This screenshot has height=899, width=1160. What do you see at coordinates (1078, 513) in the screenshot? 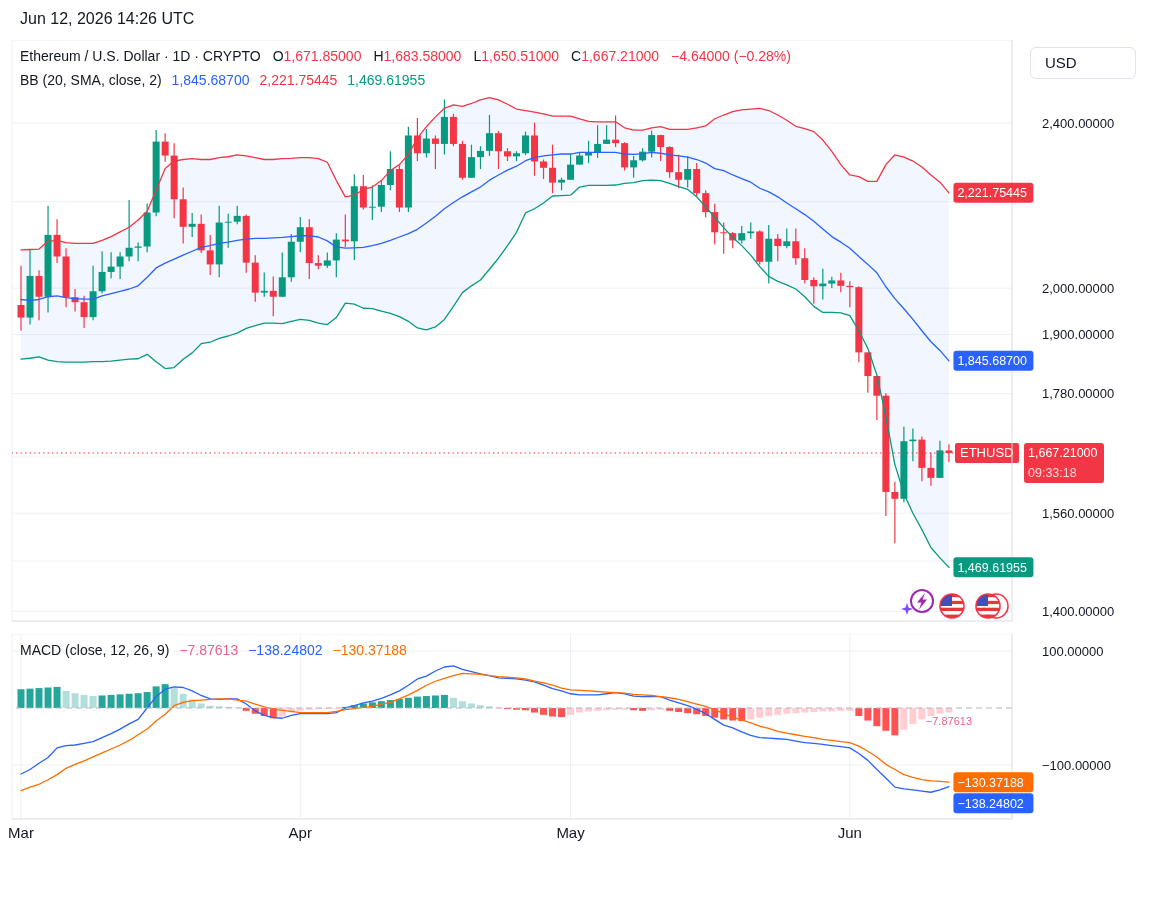
I see `y-tick-label: 1,560.00000` at bounding box center [1078, 513].